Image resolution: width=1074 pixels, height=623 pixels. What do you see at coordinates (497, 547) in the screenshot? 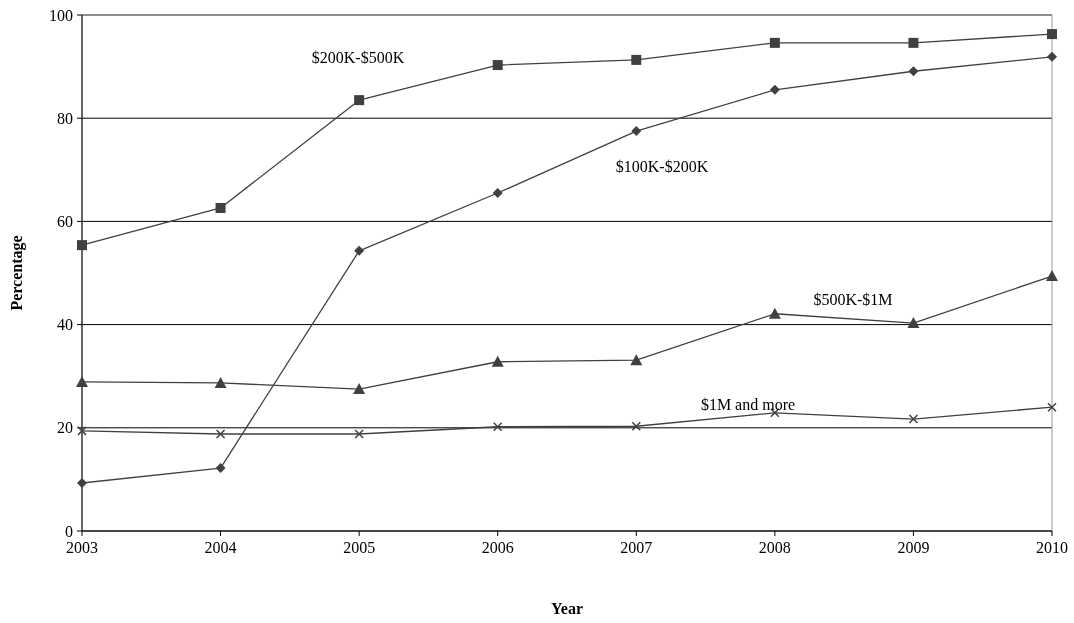
I see `x-tick-label: 2006` at bounding box center [497, 547].